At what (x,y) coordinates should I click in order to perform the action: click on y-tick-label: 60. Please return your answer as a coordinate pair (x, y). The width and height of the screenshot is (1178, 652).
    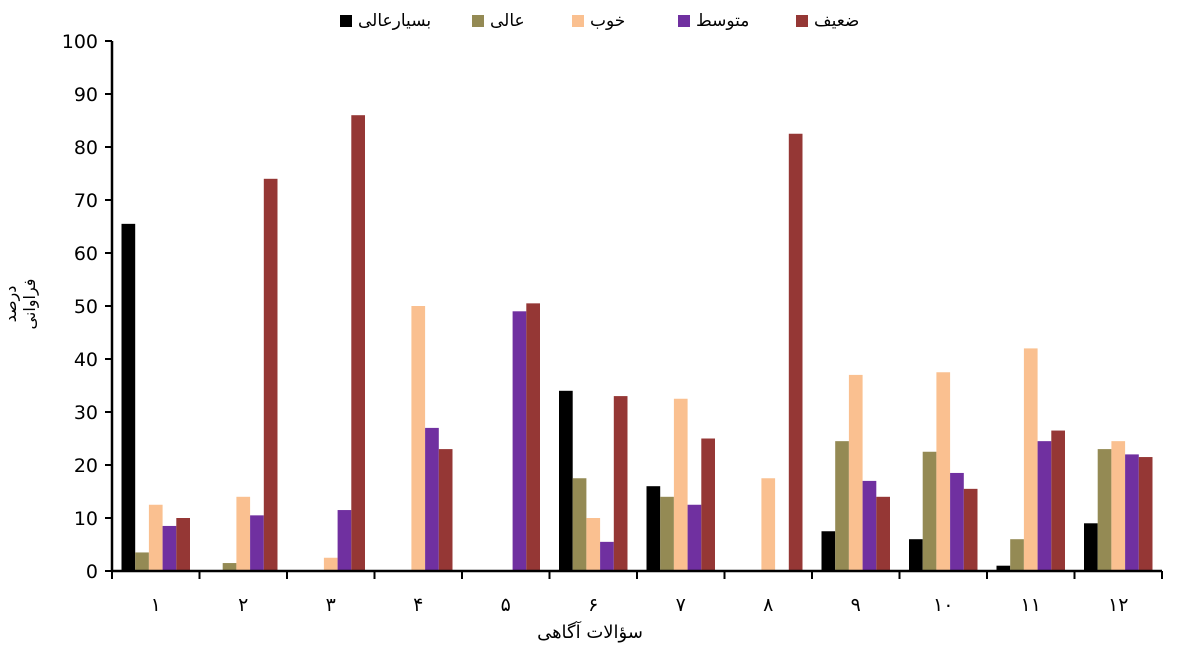
    Looking at the image, I should click on (86, 254).